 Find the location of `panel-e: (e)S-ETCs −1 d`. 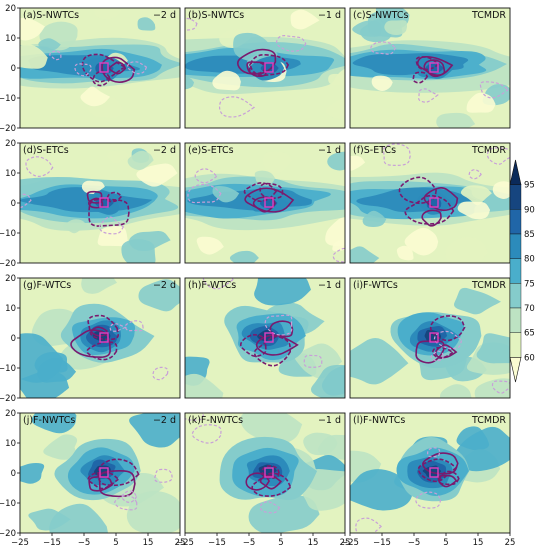

panel-e: (e)S-ETCs −1 d is located at coordinates (265, 203).